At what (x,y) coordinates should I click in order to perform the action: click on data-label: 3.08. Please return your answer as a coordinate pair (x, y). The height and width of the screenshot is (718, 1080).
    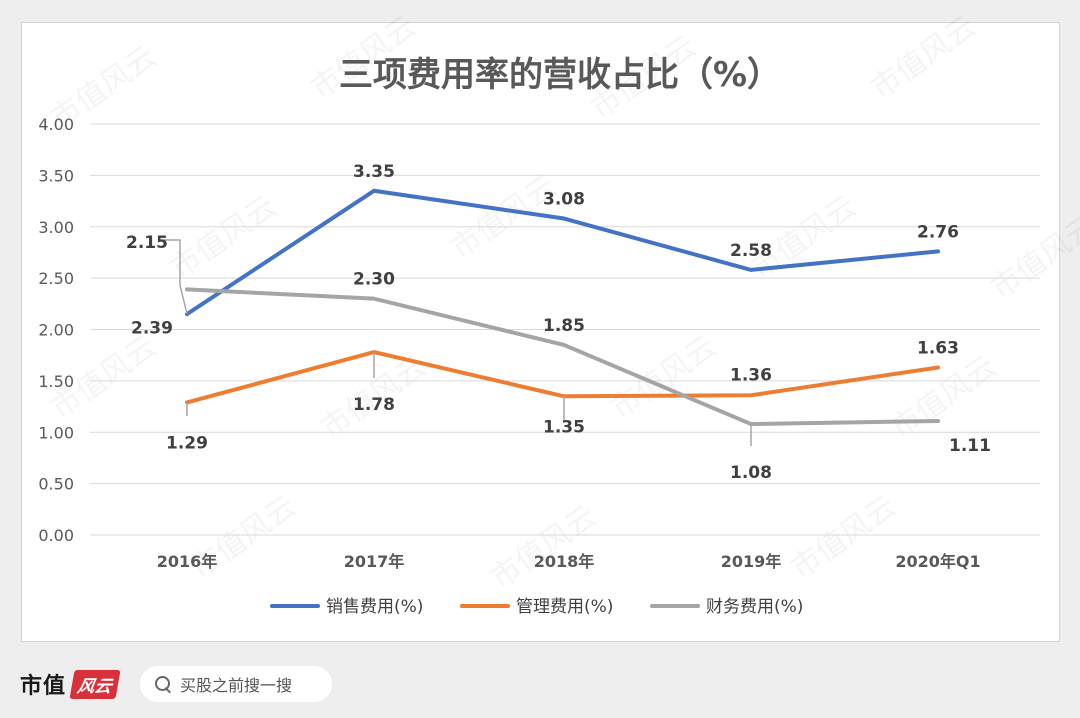
    Looking at the image, I should click on (564, 200).